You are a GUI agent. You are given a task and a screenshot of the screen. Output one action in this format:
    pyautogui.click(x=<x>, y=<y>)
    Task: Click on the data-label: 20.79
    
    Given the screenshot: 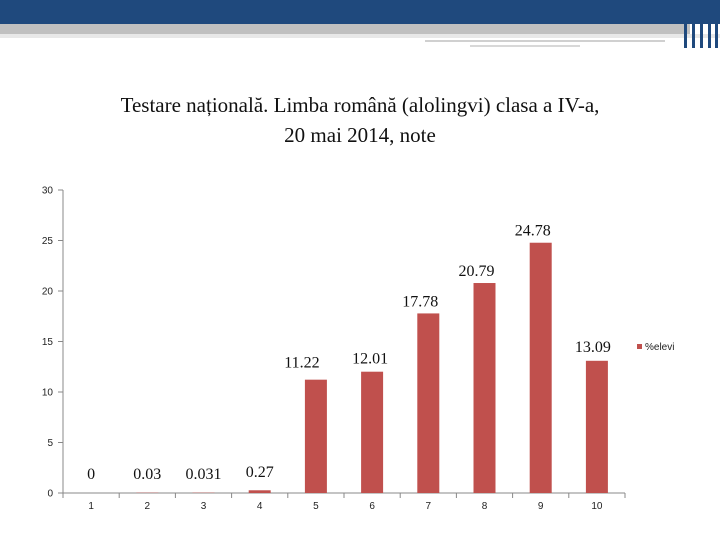 What is the action you would take?
    pyautogui.click(x=477, y=271)
    